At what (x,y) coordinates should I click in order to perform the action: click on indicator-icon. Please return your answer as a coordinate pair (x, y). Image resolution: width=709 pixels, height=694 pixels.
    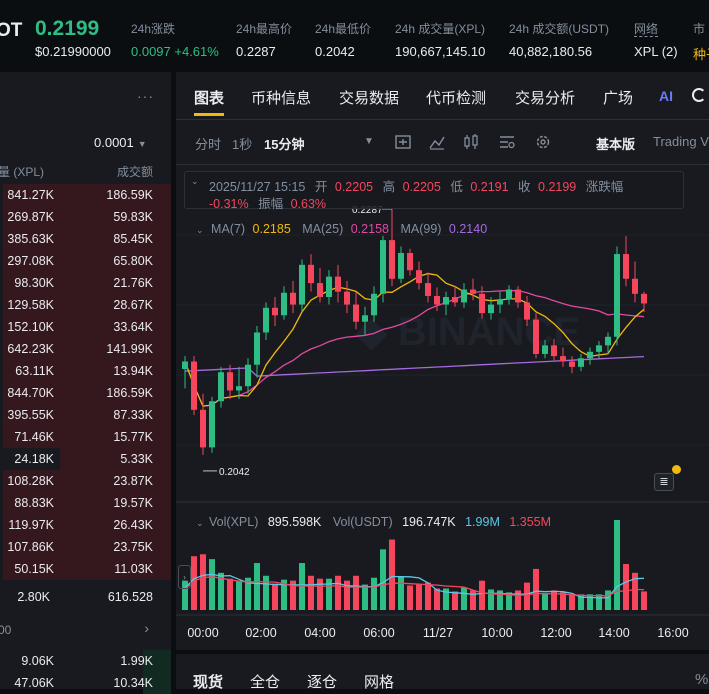
    Looking at the image, I should click on (403, 142).